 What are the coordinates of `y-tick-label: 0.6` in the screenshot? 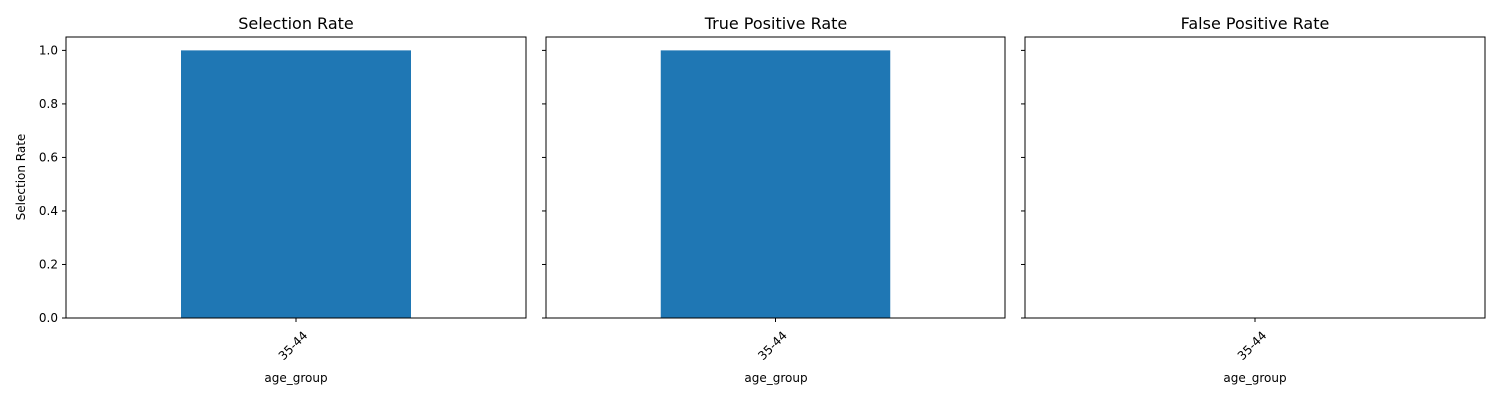 It's located at (48, 157).